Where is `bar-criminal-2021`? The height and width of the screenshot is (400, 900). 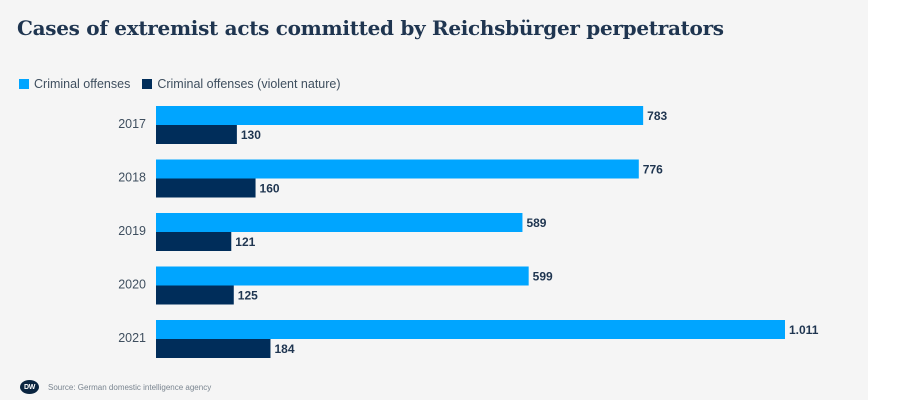 bar-criminal-2021 is located at coordinates (470, 329).